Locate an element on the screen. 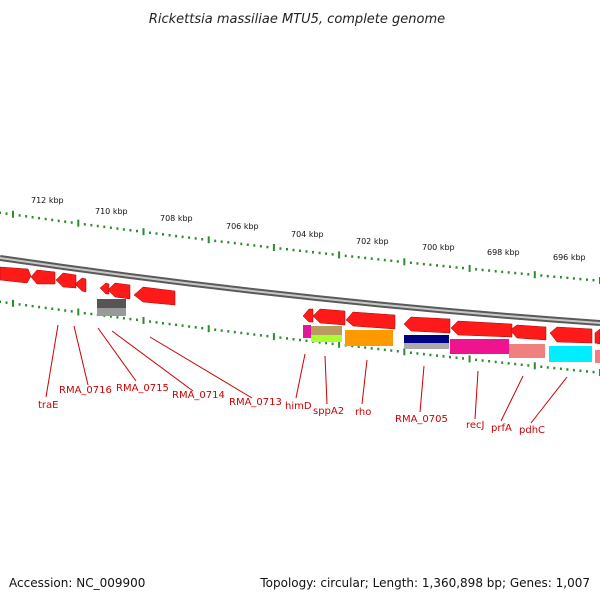  gene-label-pdhc: pdhC is located at coordinates (532, 430).